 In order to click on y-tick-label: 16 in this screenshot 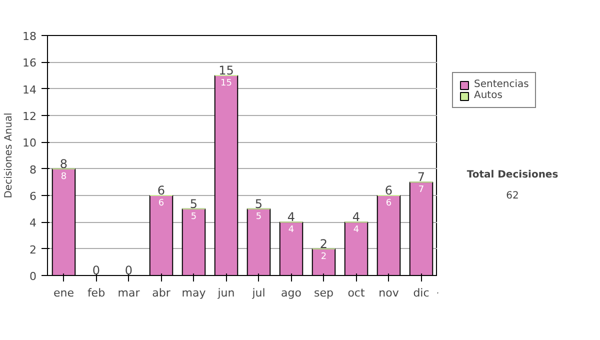, I will do `click(29, 63)`.